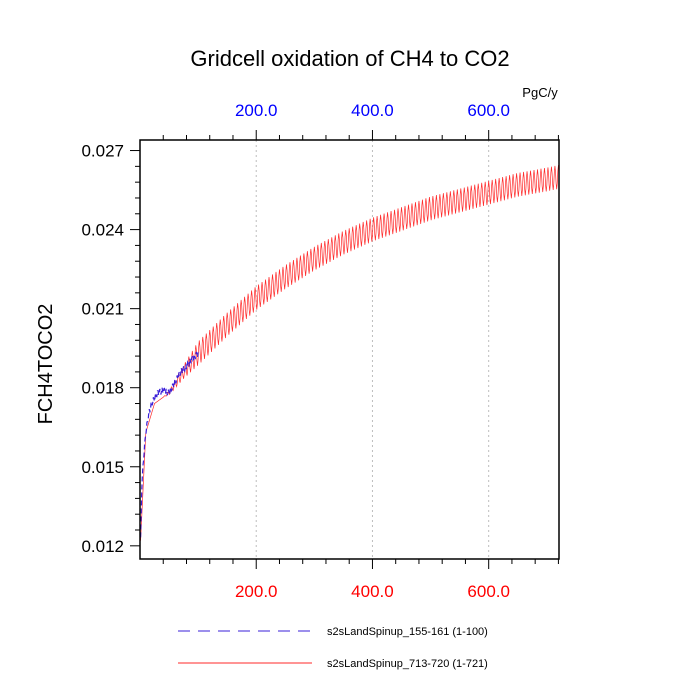 The height and width of the screenshot is (700, 700). I want to click on y-tick-label-5: 0.027, so click(102, 151).